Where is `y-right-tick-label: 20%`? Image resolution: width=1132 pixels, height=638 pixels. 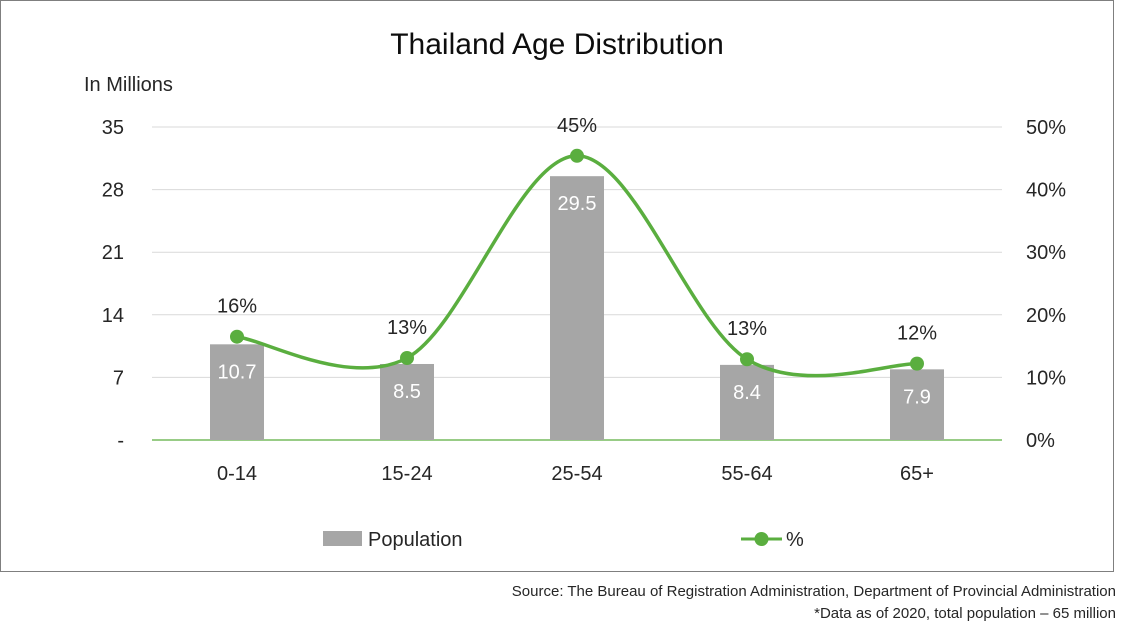
y-right-tick-label: 20% is located at coordinates (1046, 316).